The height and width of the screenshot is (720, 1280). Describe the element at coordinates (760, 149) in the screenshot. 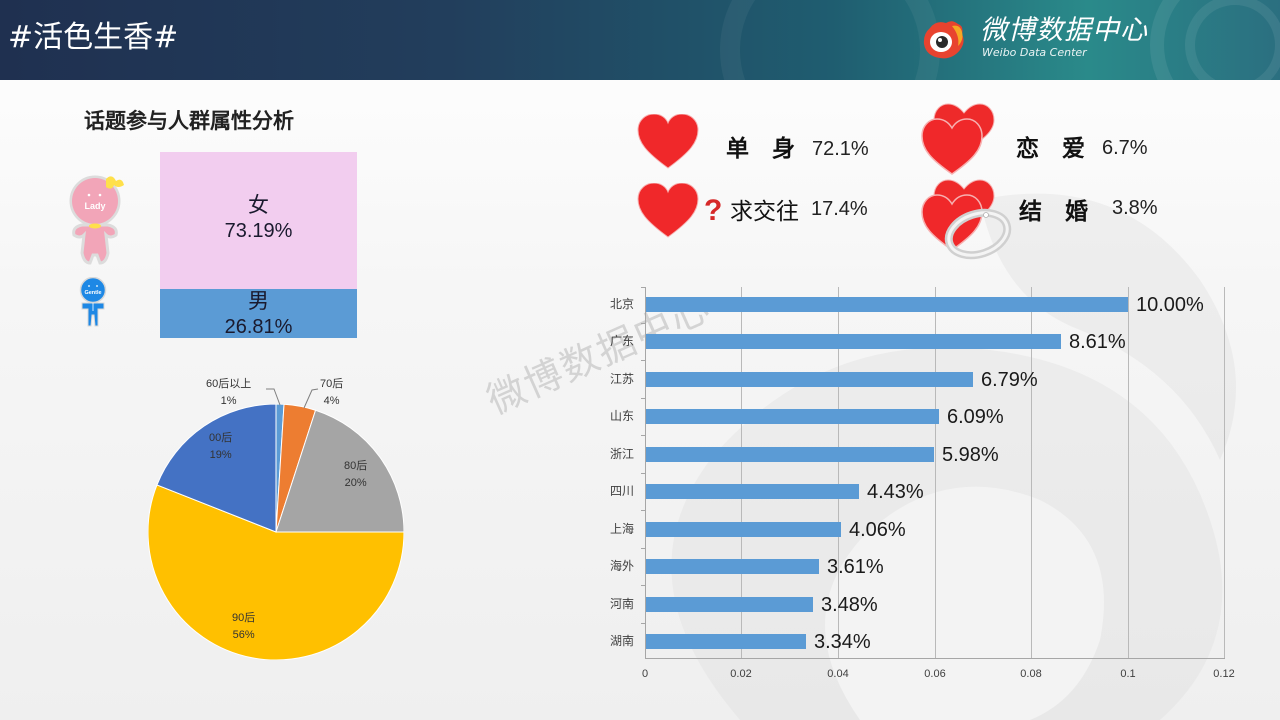

I see `relationship-single-label: 单 身` at that location.